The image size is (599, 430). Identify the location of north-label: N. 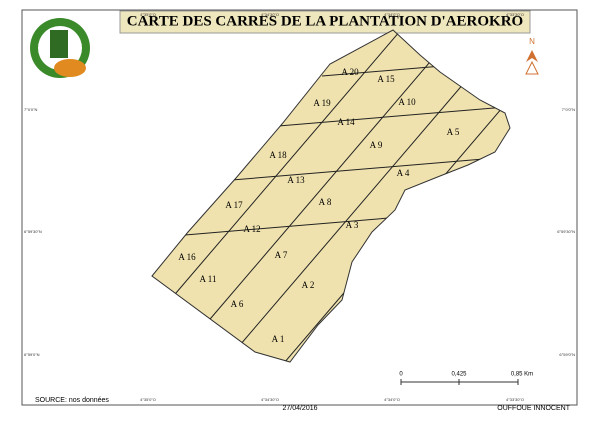
(532, 41).